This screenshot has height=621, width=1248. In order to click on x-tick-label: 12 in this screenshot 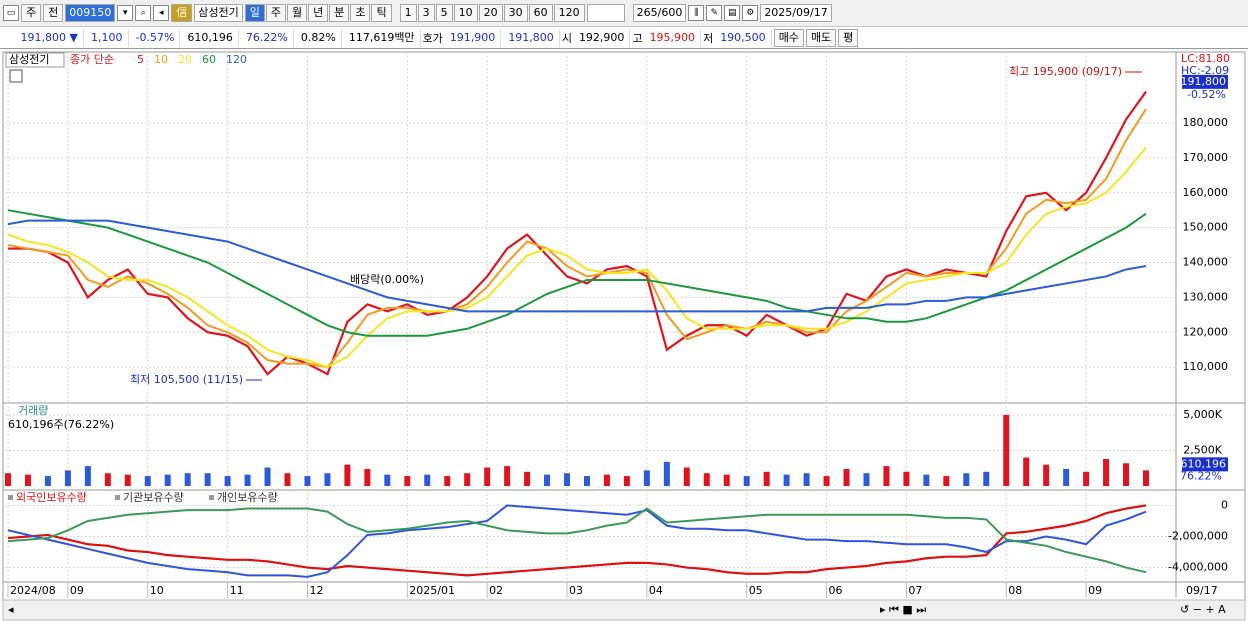, I will do `click(316, 590)`.